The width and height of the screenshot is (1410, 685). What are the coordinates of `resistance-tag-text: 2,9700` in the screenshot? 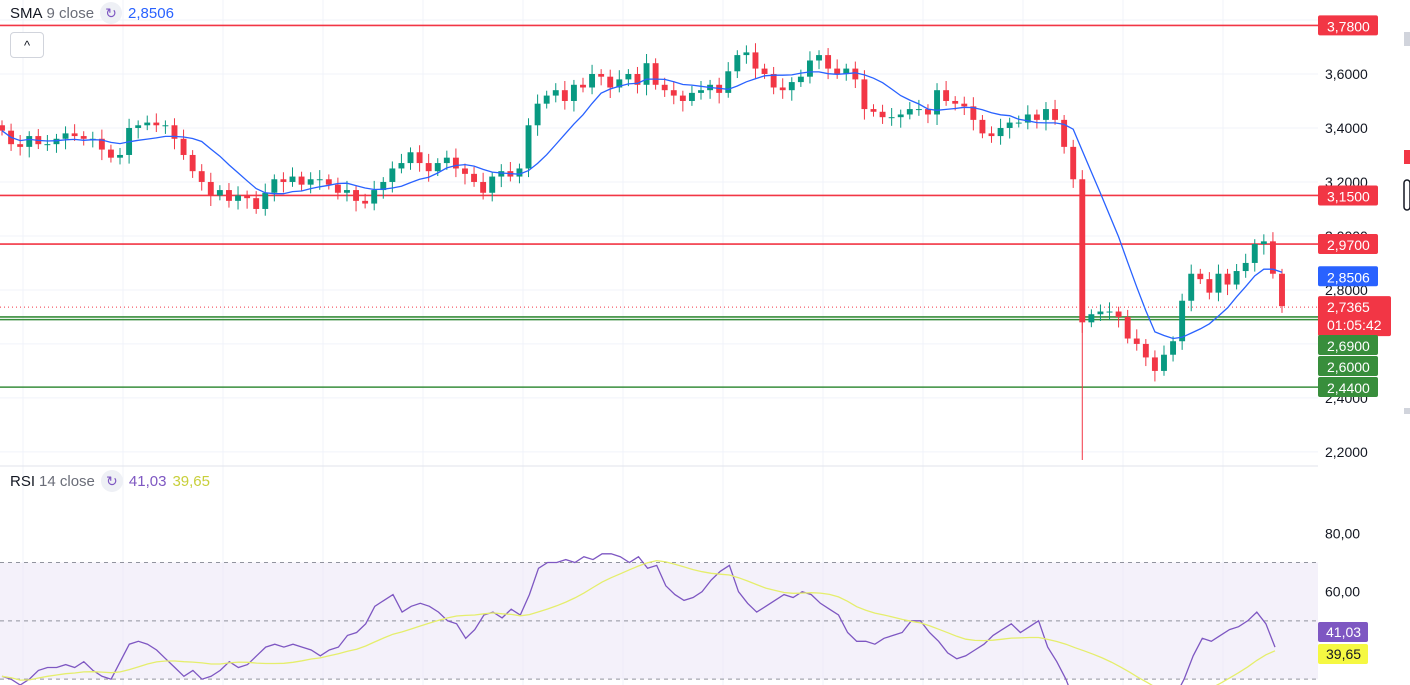 It's located at (1348, 245).